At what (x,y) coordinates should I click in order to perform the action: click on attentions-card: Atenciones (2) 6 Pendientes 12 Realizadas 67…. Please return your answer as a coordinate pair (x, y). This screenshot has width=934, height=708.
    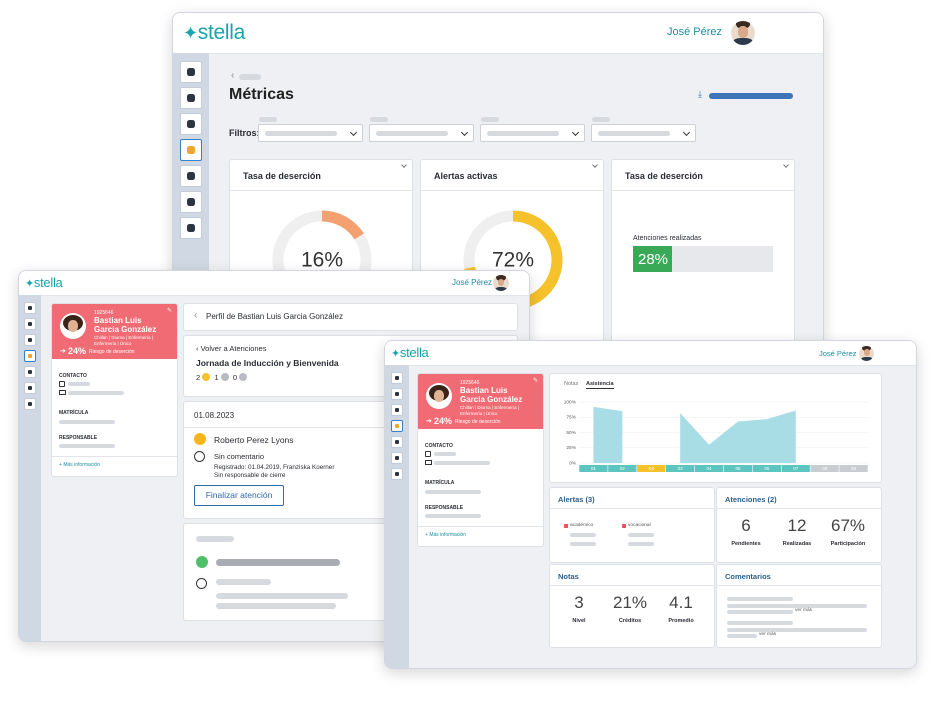
    Looking at the image, I should click on (799, 525).